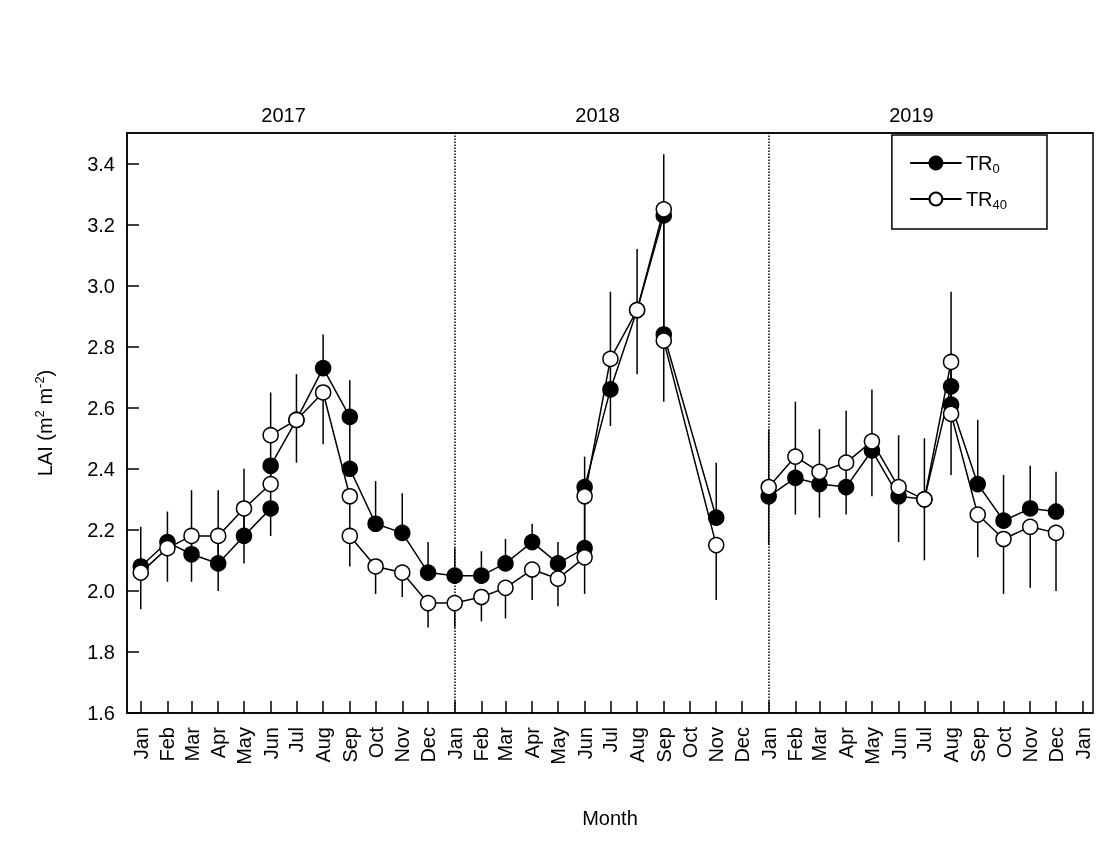 The image size is (1097, 853). Describe the element at coordinates (610, 818) in the screenshot. I see `x-axis-title: Month` at that location.